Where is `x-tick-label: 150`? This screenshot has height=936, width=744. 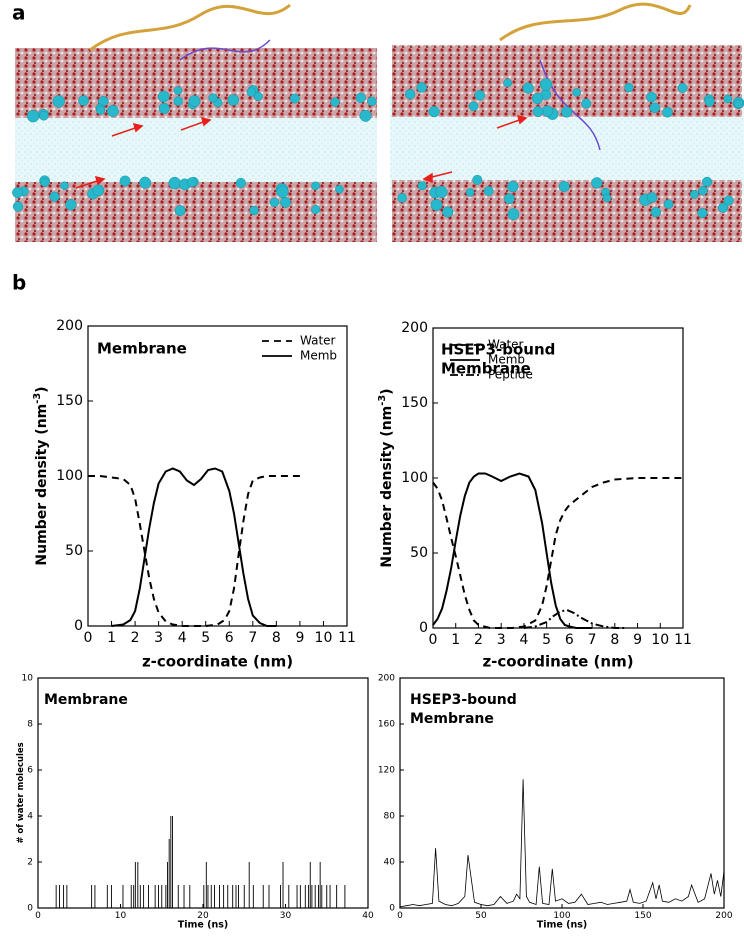 x-tick-label: 150 is located at coordinates (642, 916).